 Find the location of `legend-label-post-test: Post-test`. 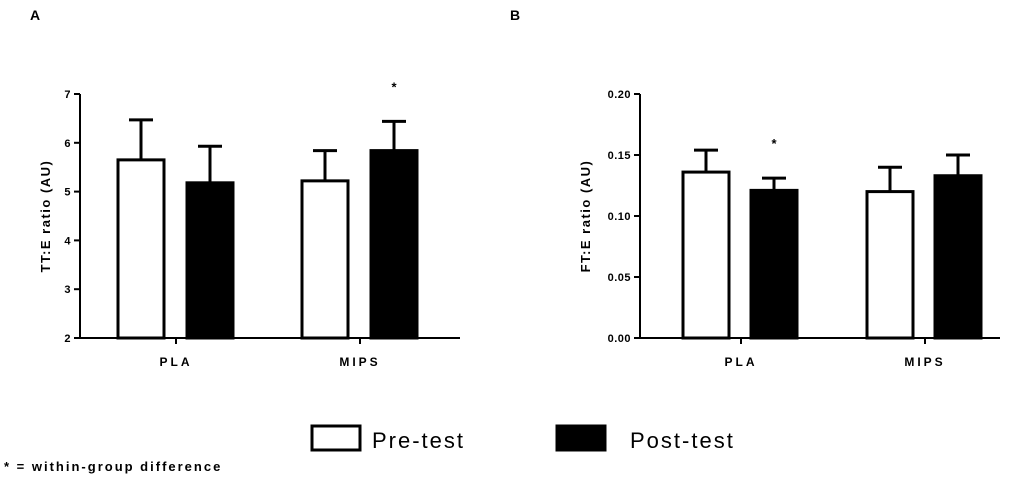

legend-label-post-test: Post-test is located at coordinates (682, 440).